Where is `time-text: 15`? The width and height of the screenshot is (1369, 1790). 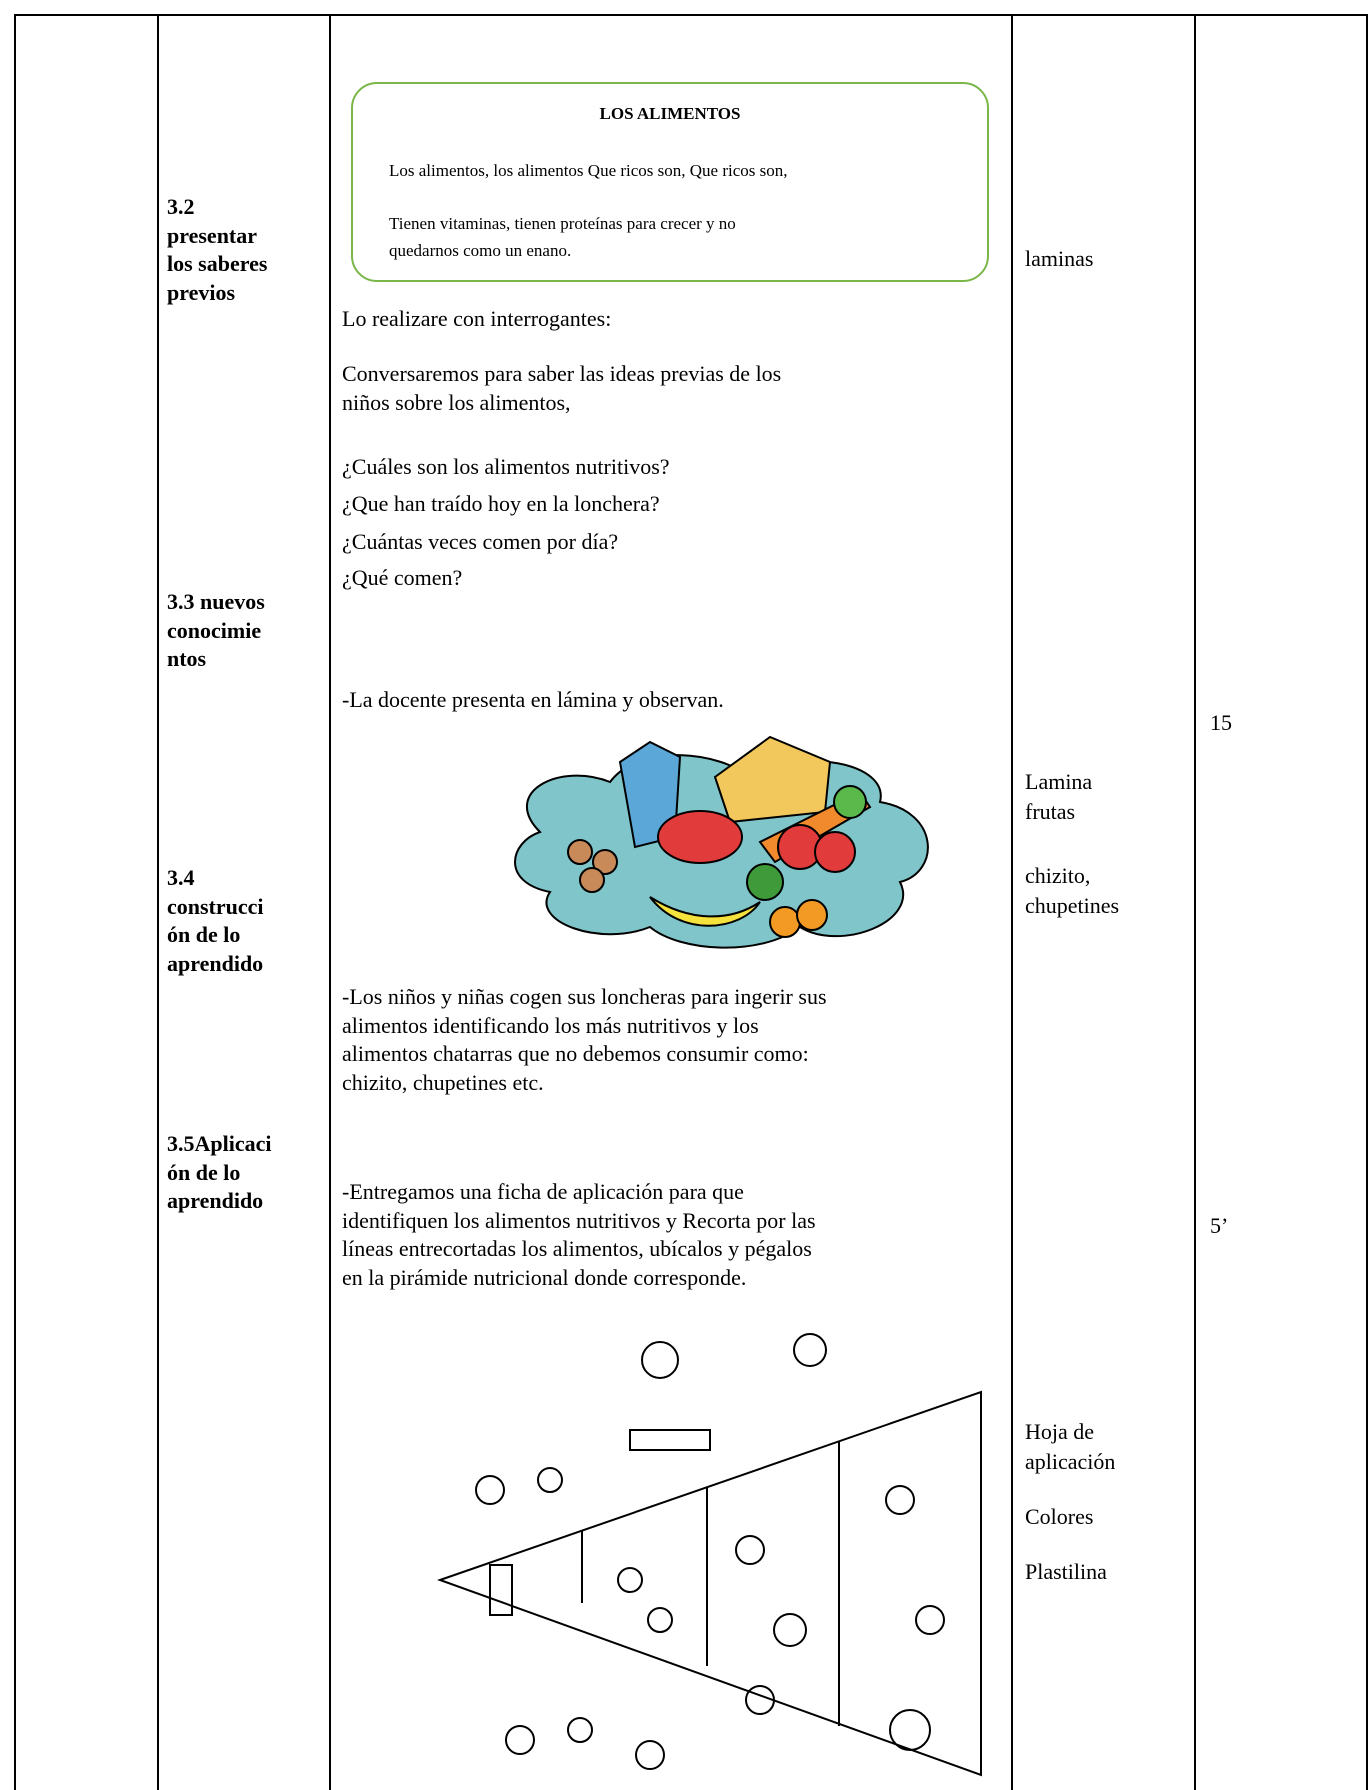
time-text: 15 is located at coordinates (1221, 722).